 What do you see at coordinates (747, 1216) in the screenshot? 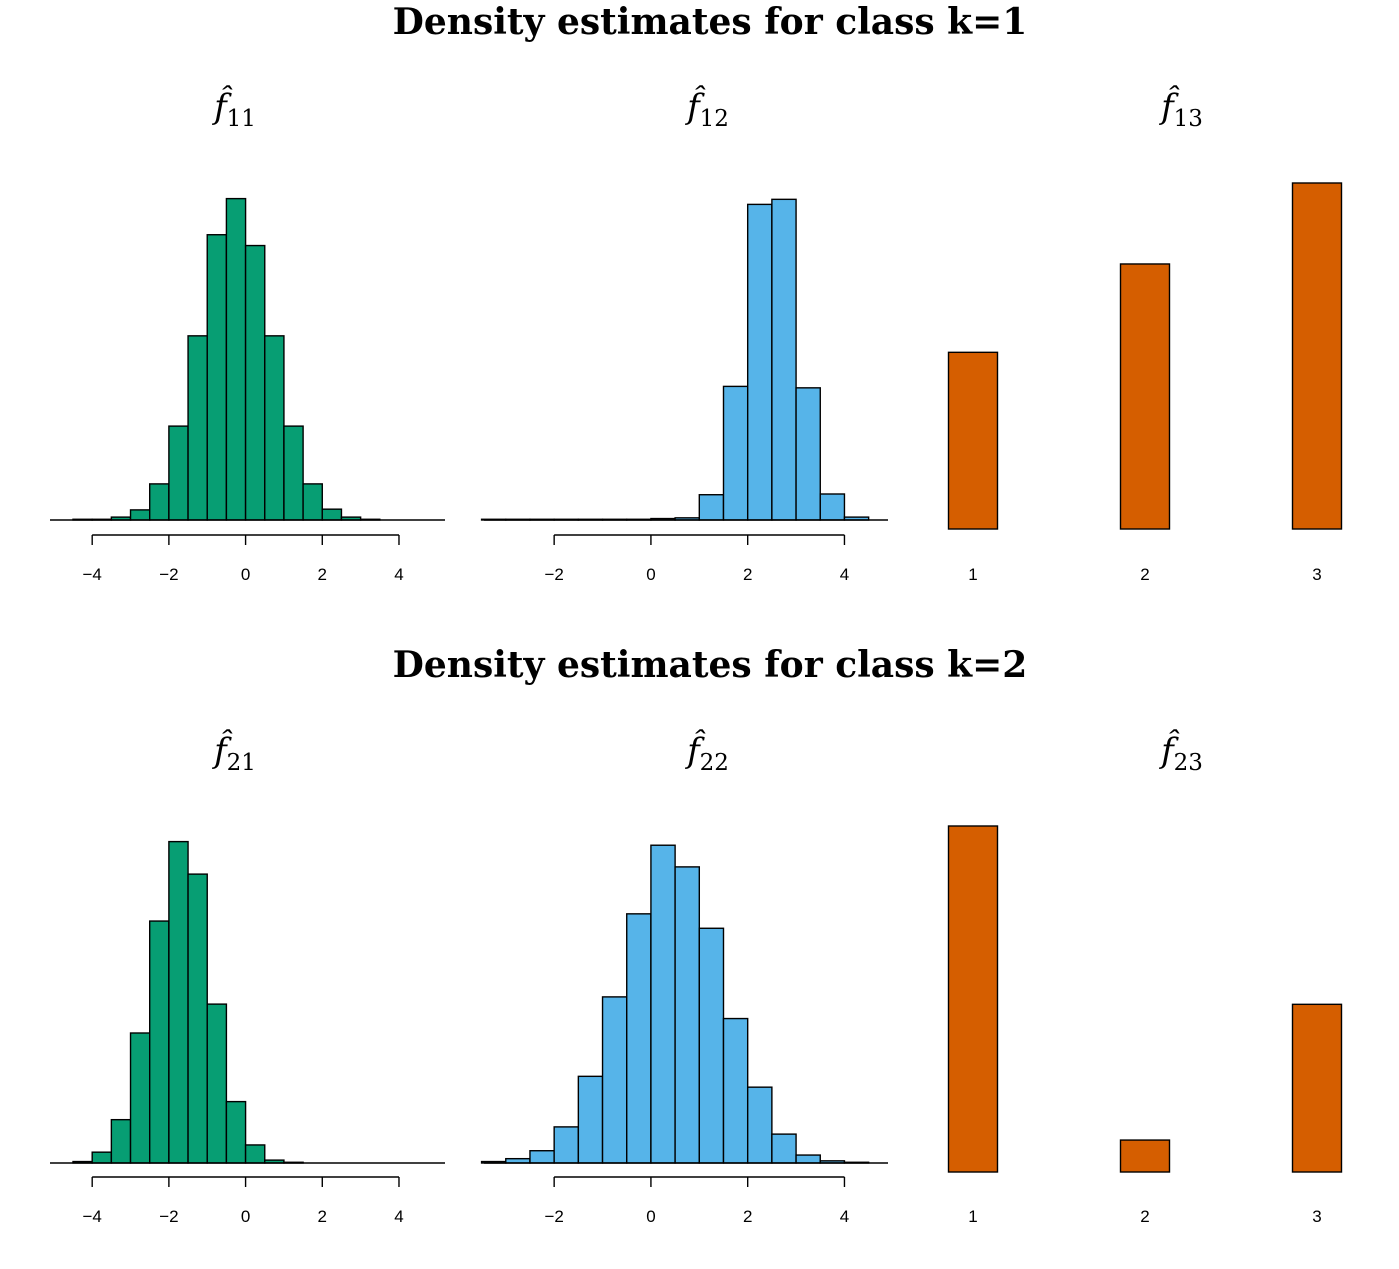
I see `panel-22-tick-label-2: 2` at bounding box center [747, 1216].